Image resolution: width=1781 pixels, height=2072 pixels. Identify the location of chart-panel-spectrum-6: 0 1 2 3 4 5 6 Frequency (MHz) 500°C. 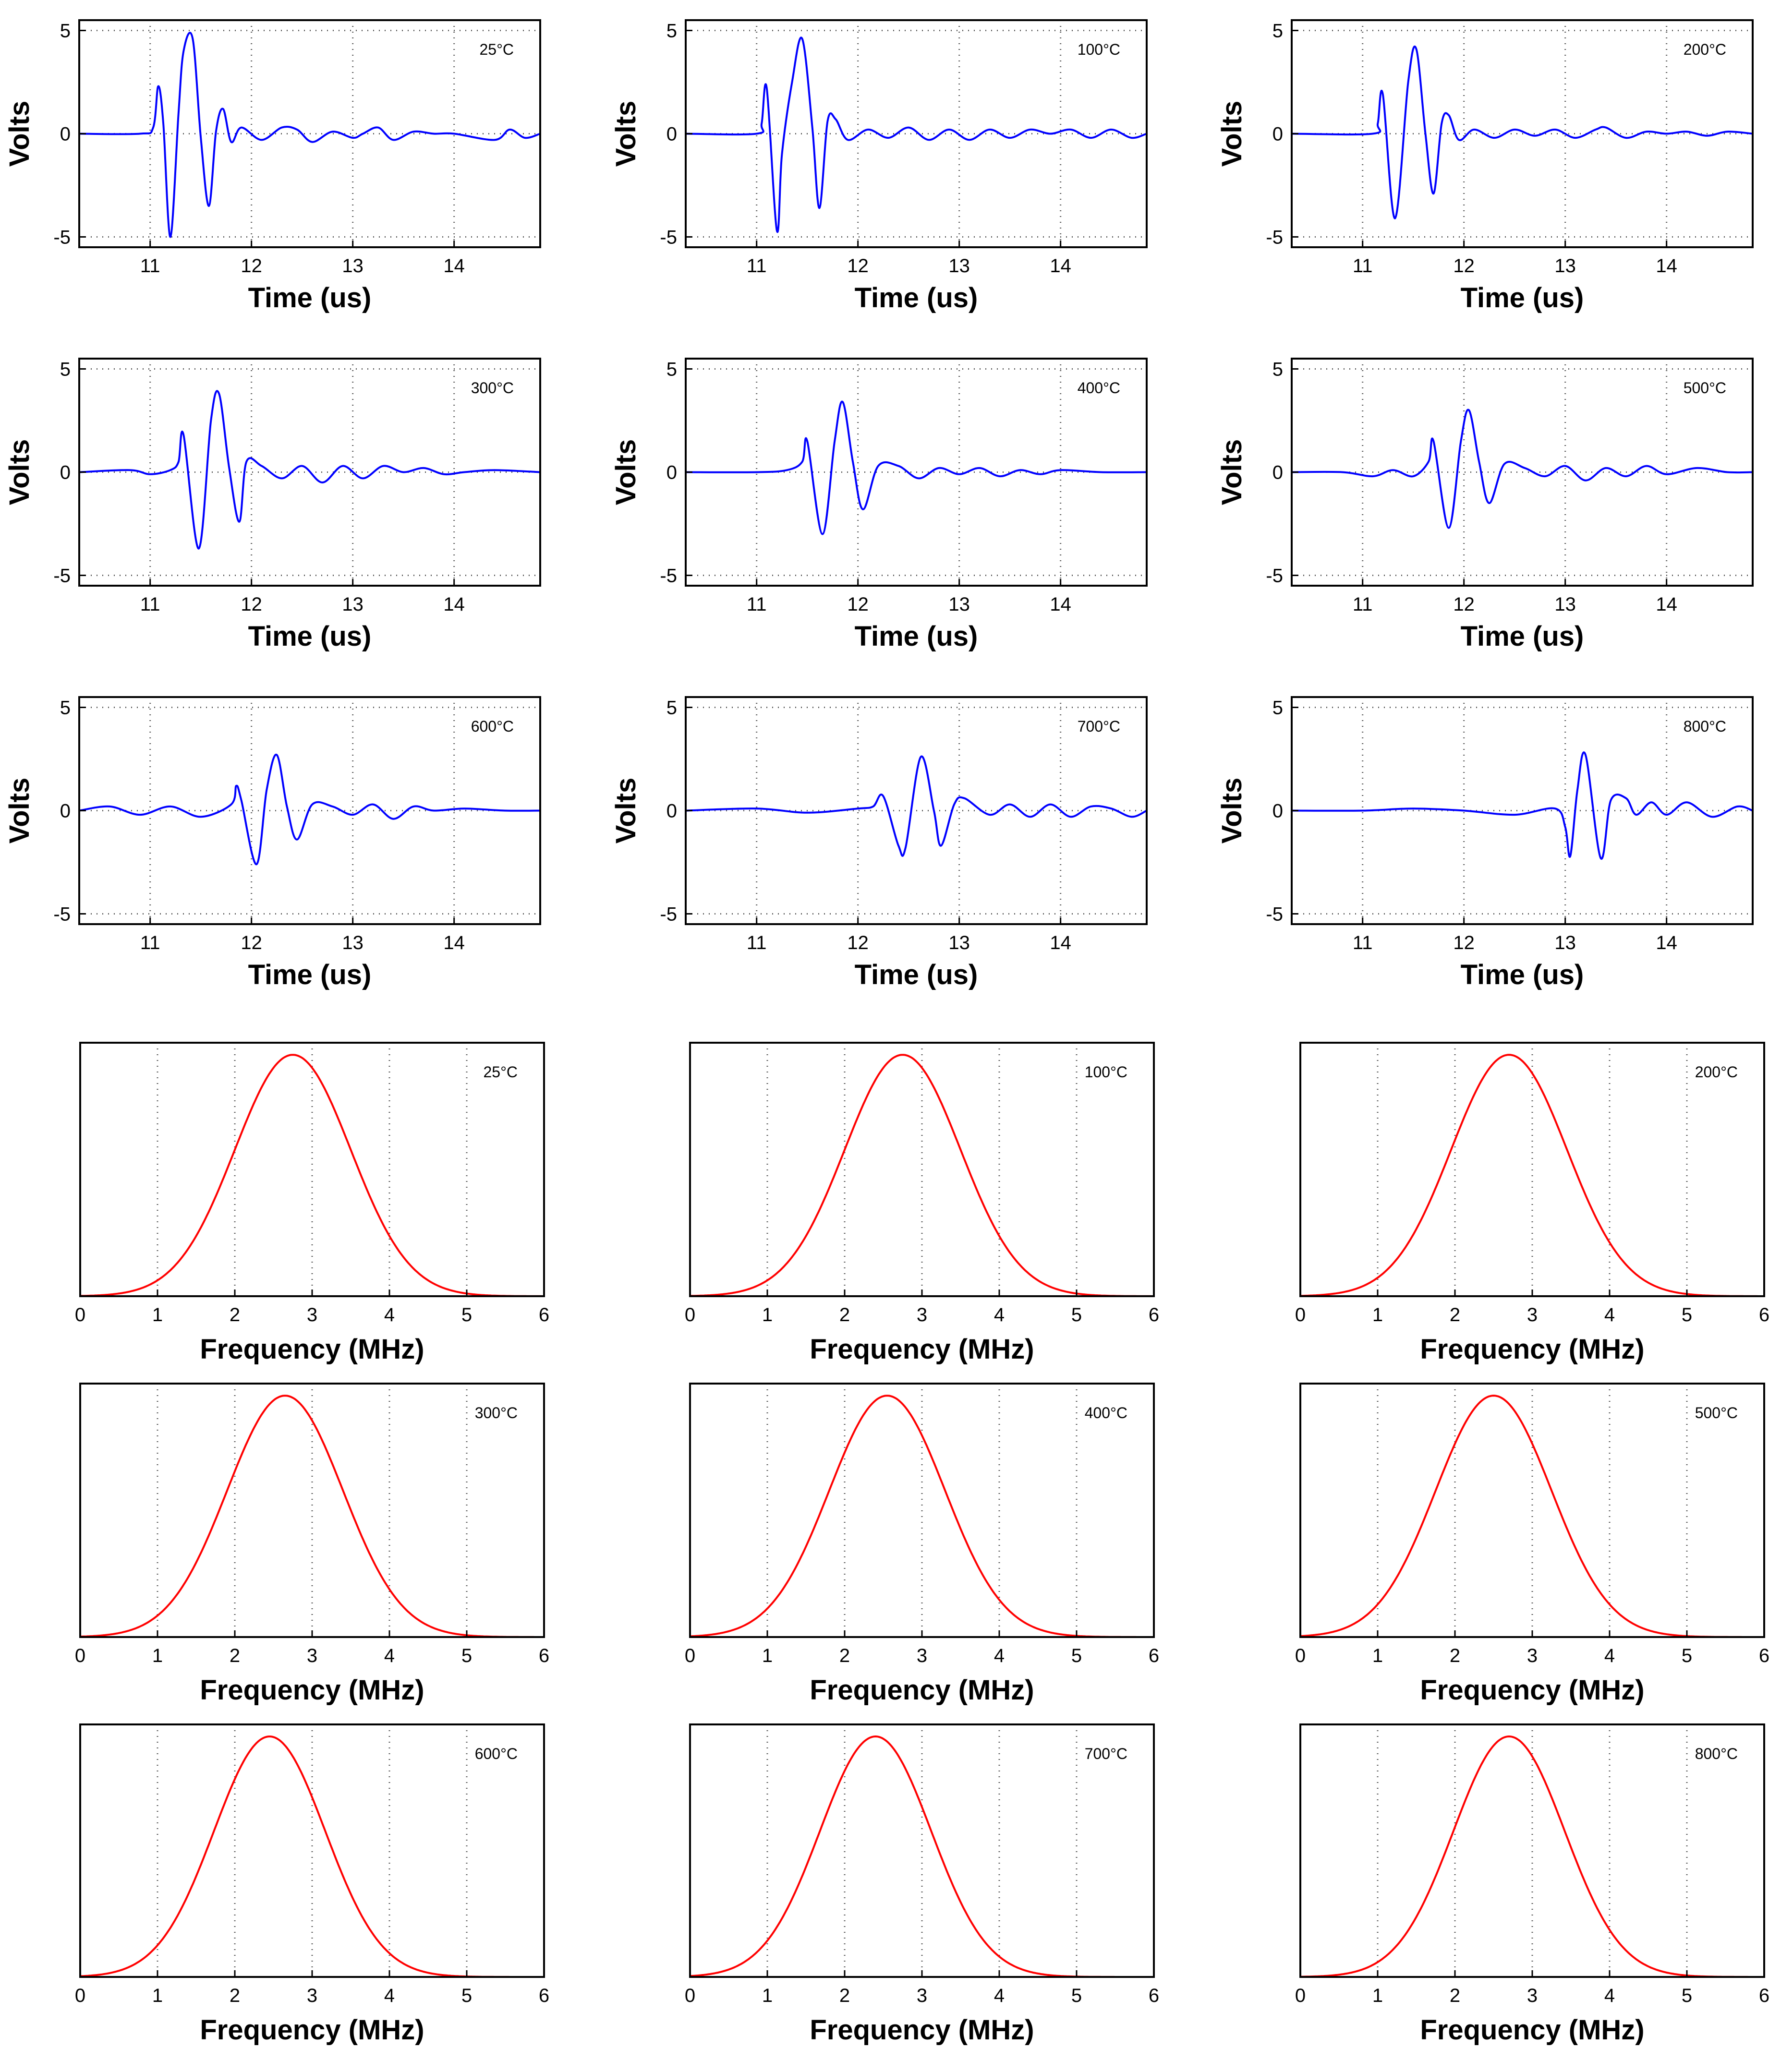
(1532, 1544).